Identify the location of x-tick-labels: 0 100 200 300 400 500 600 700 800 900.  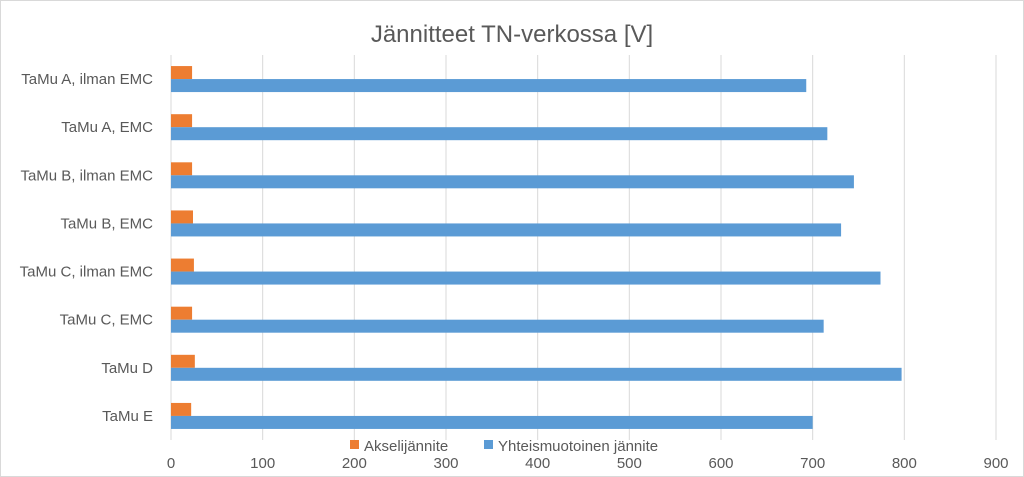
(588, 463).